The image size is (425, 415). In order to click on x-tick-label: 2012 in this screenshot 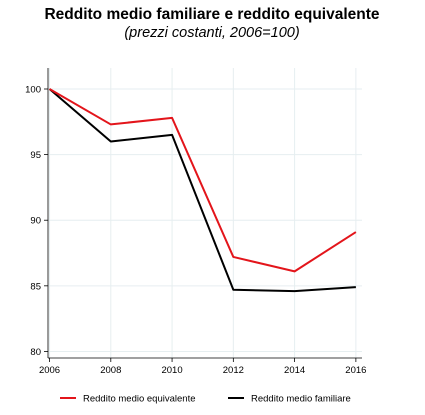, I will do `click(233, 370)`.